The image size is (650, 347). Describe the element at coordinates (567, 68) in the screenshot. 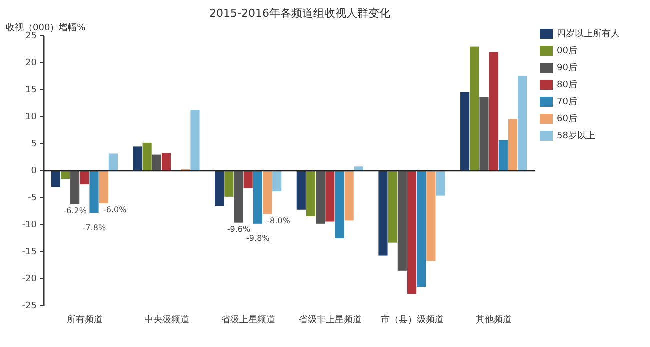

I see `legend-label: 90后` at that location.